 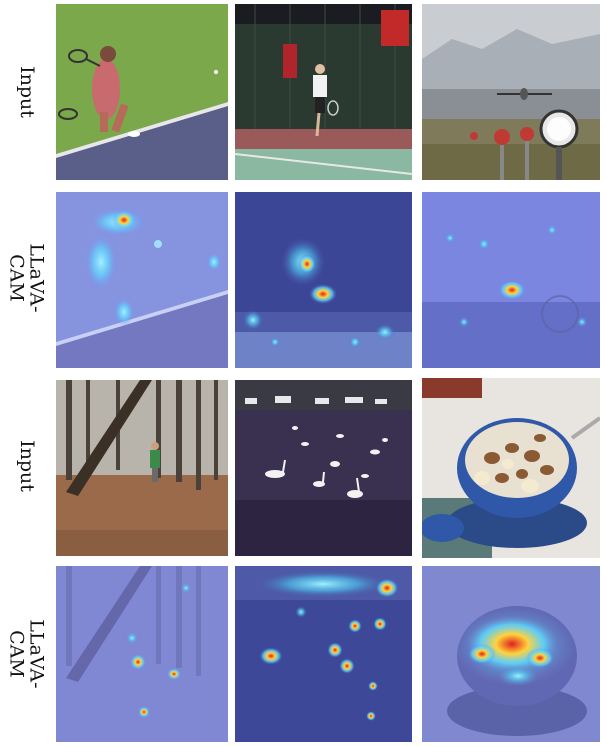 What do you see at coordinates (142, 654) in the screenshot?
I see `cam-heatmap-forest` at bounding box center [142, 654].